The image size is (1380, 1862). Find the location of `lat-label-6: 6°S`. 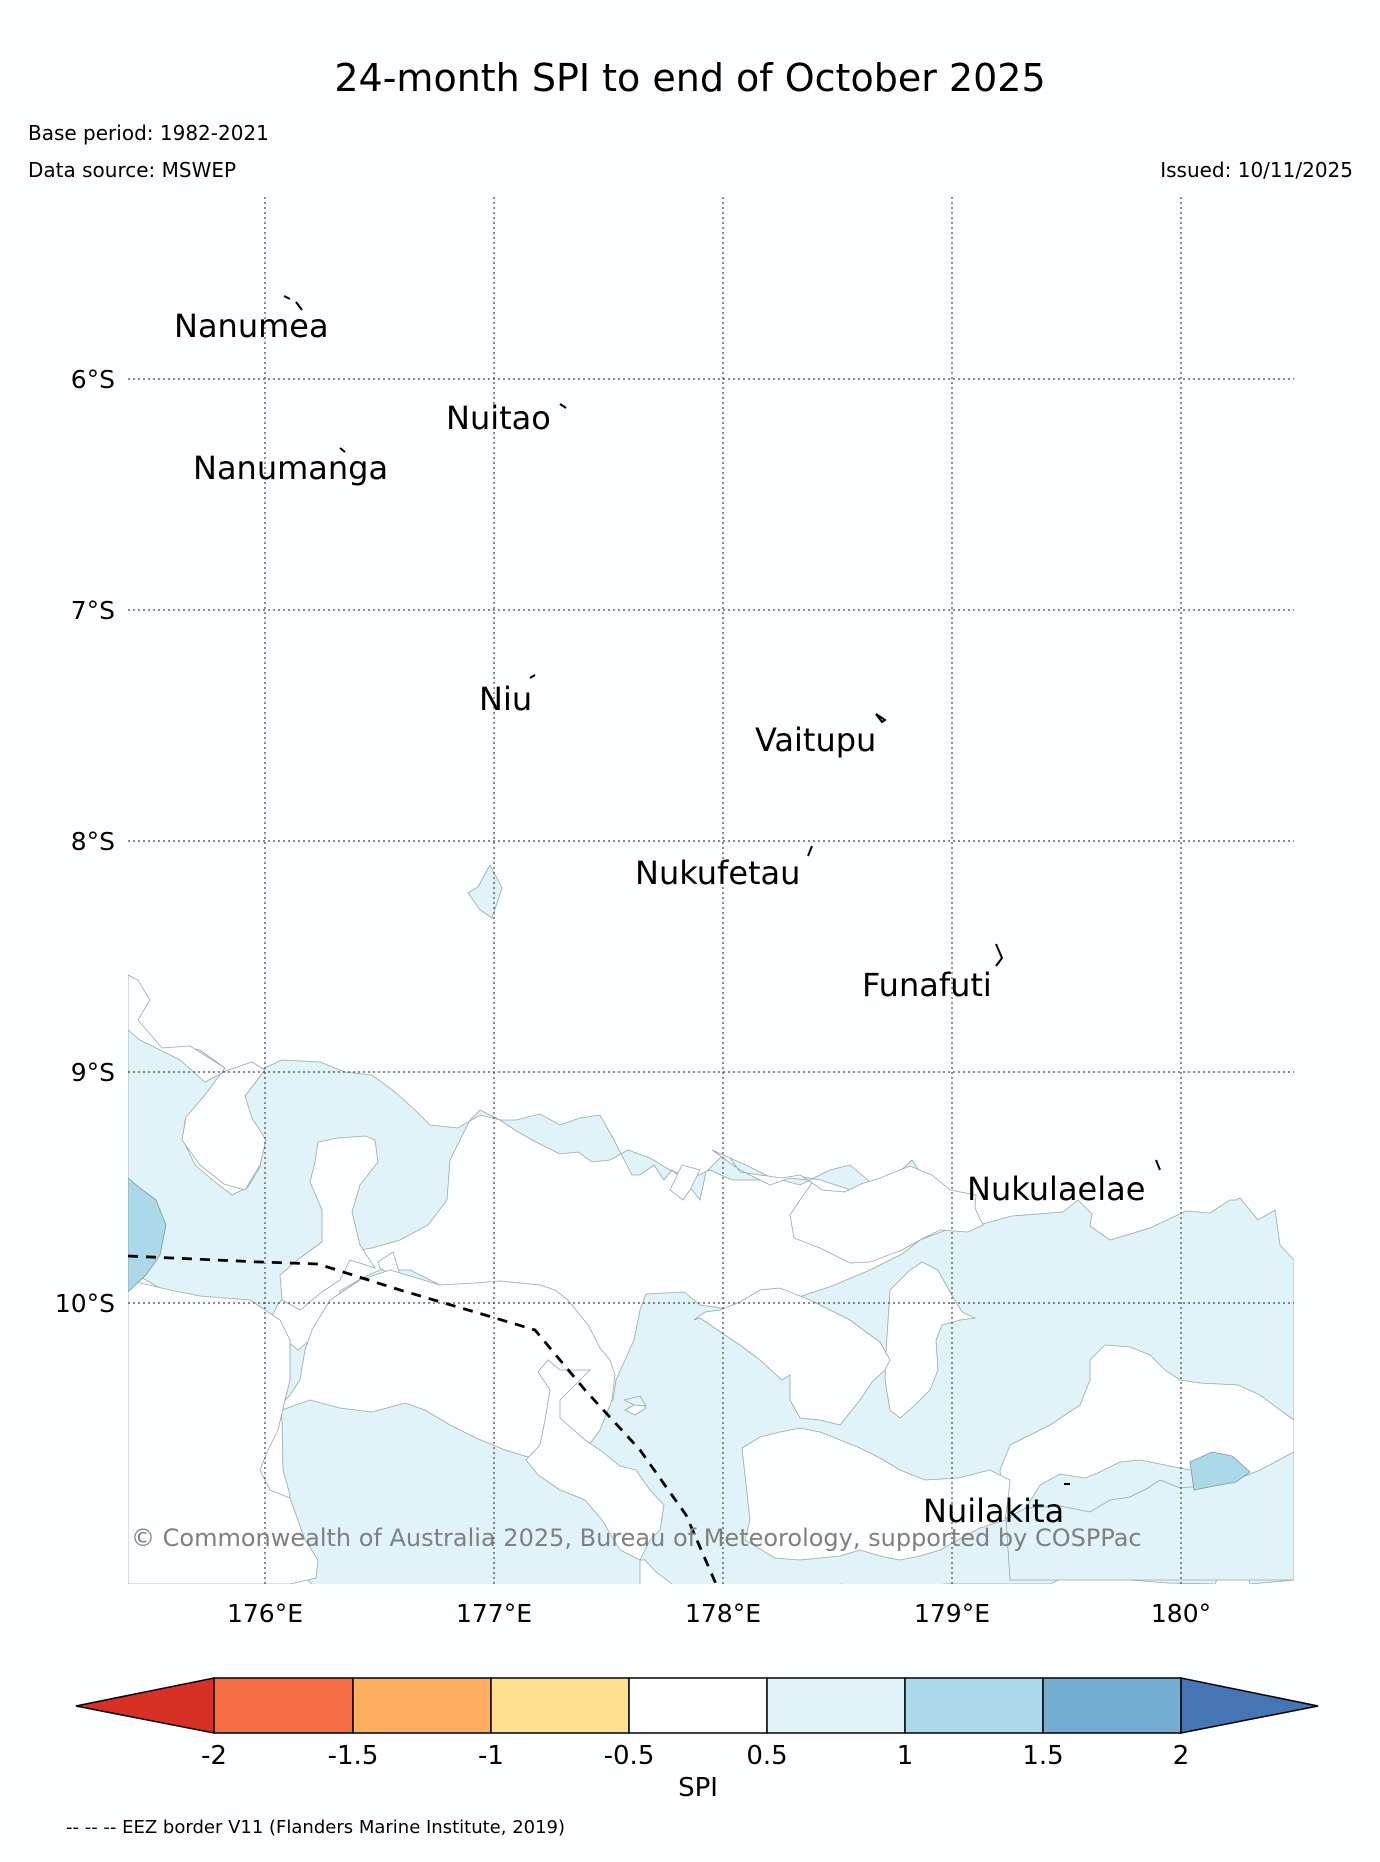

lat-label-6: 6°S is located at coordinates (93, 379).